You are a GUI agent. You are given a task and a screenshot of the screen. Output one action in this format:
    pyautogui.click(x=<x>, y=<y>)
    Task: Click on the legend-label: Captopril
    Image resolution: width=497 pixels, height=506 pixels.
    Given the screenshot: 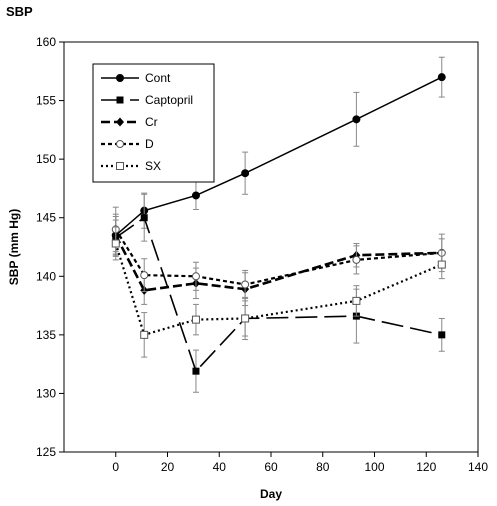 What is the action you would take?
    pyautogui.click(x=169, y=100)
    